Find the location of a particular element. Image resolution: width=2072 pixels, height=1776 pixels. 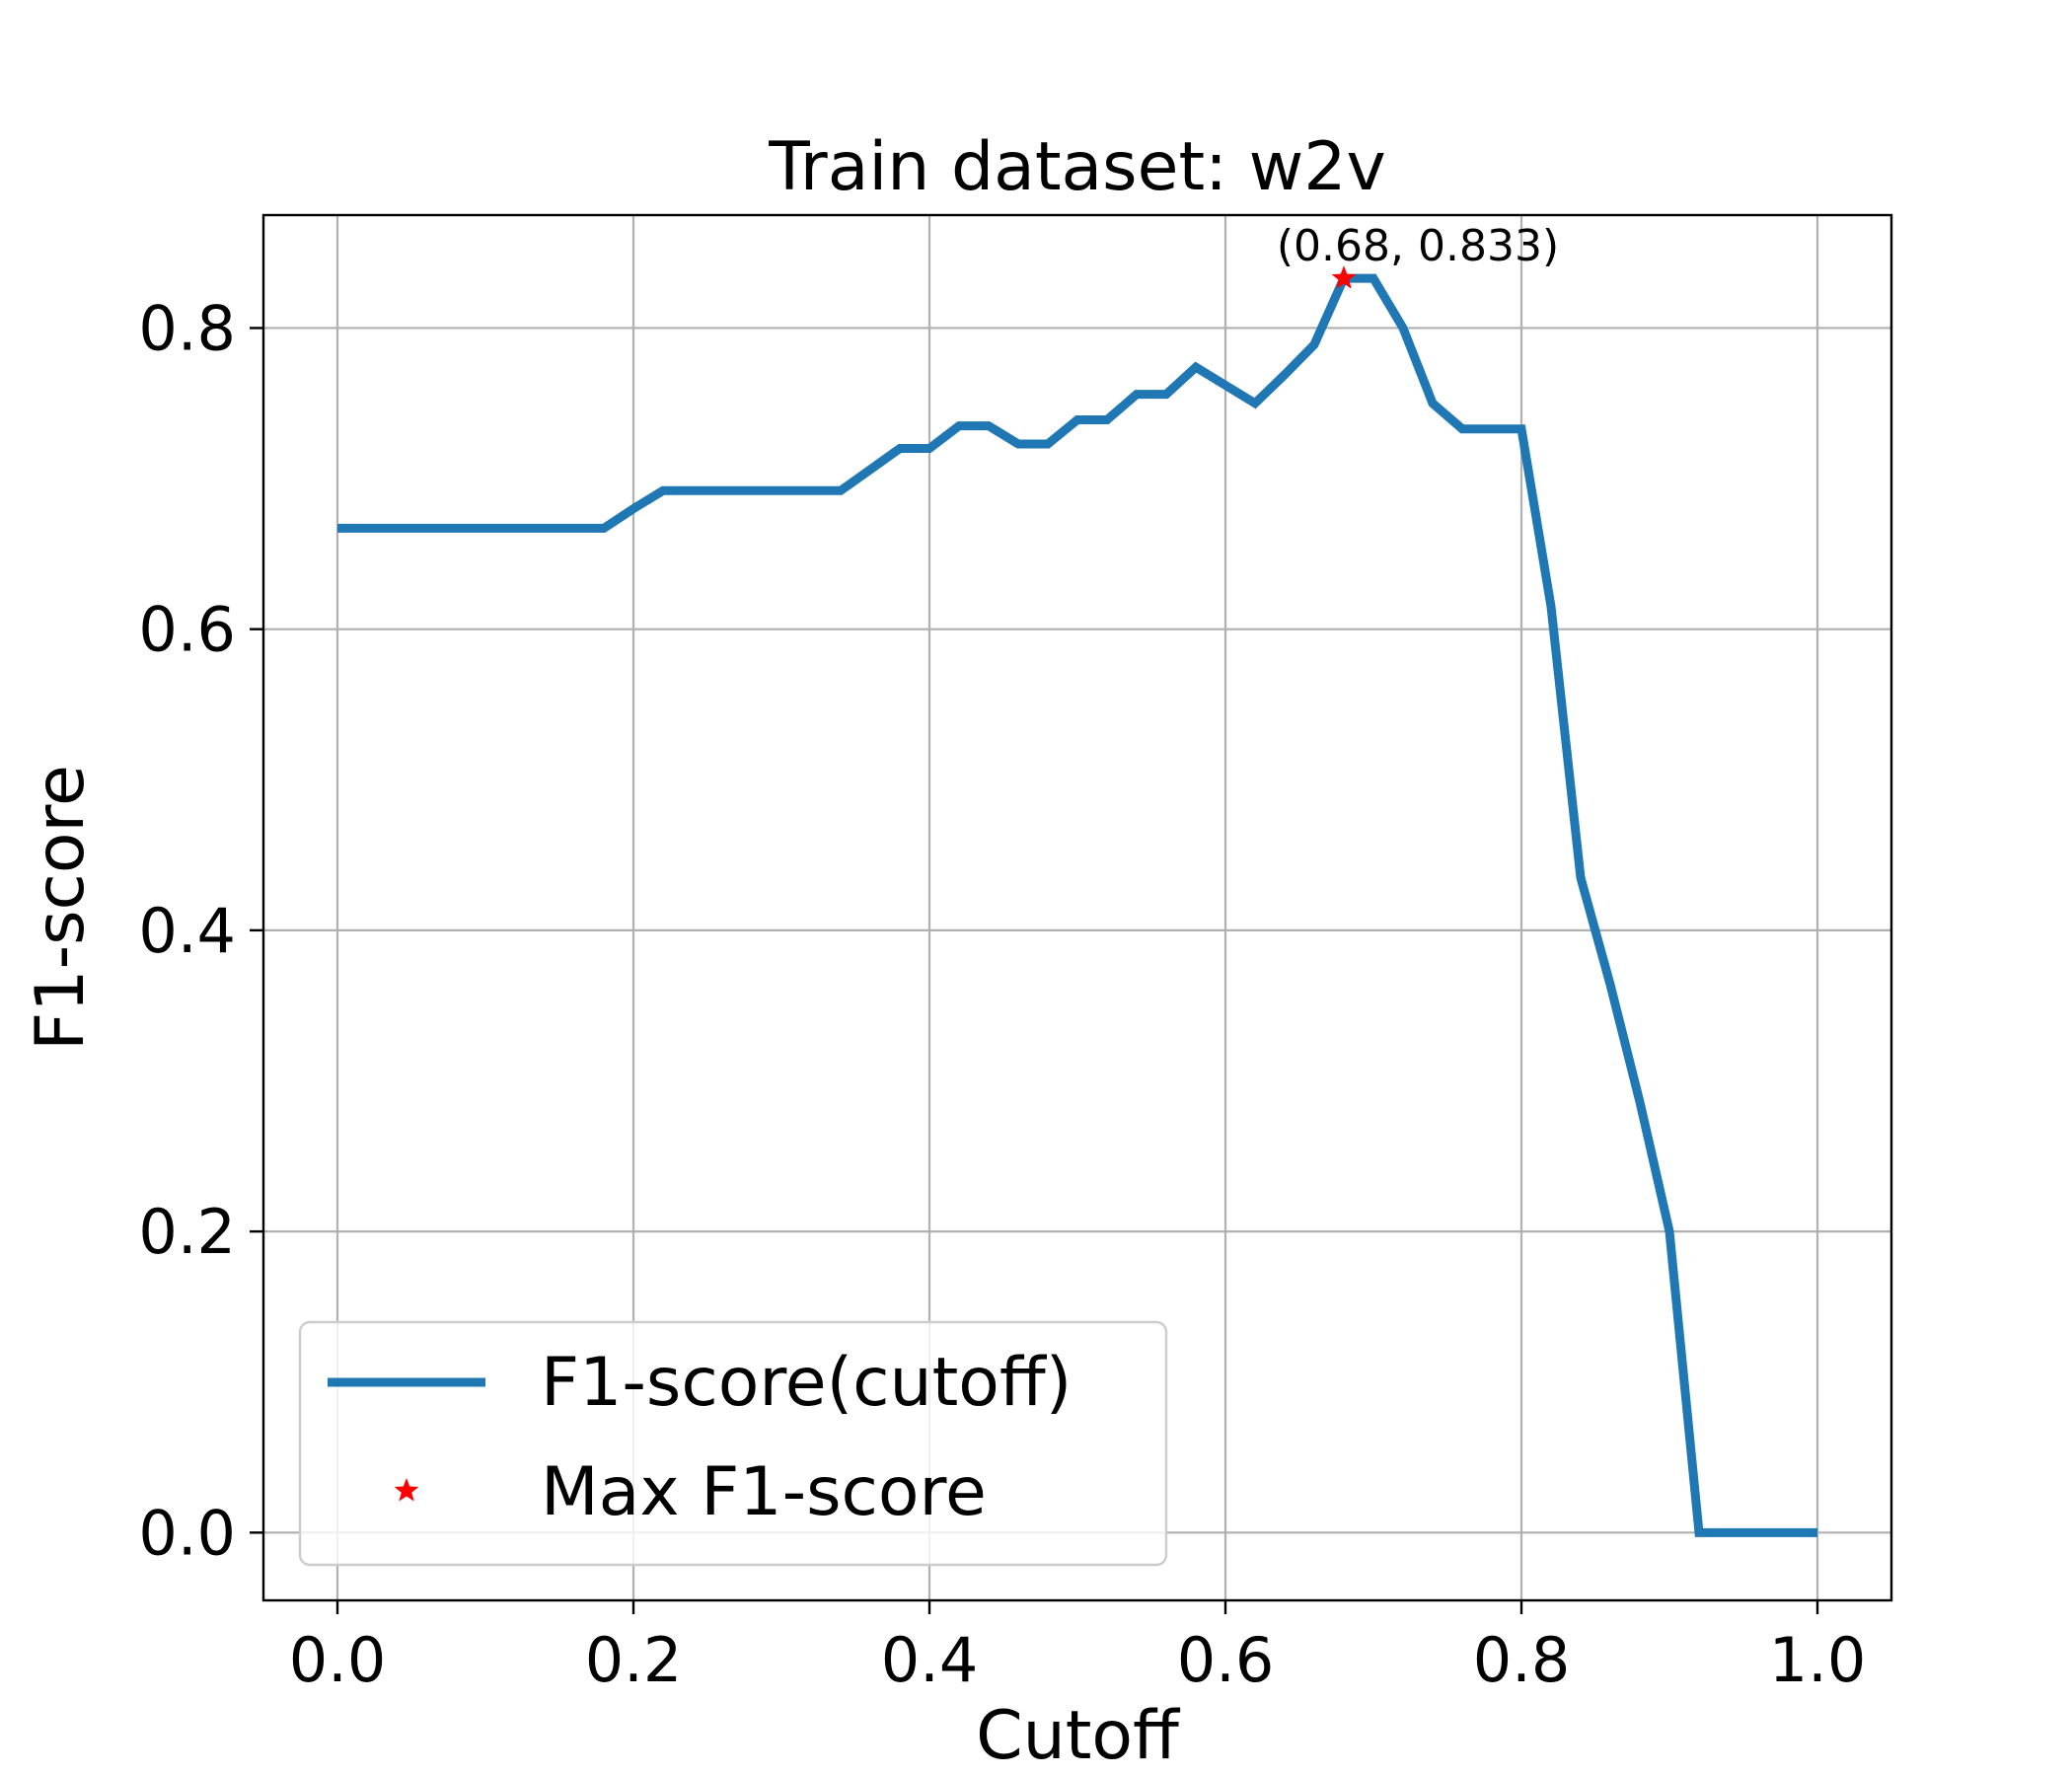

x-tick-label: 1.0 is located at coordinates (1818, 1660).